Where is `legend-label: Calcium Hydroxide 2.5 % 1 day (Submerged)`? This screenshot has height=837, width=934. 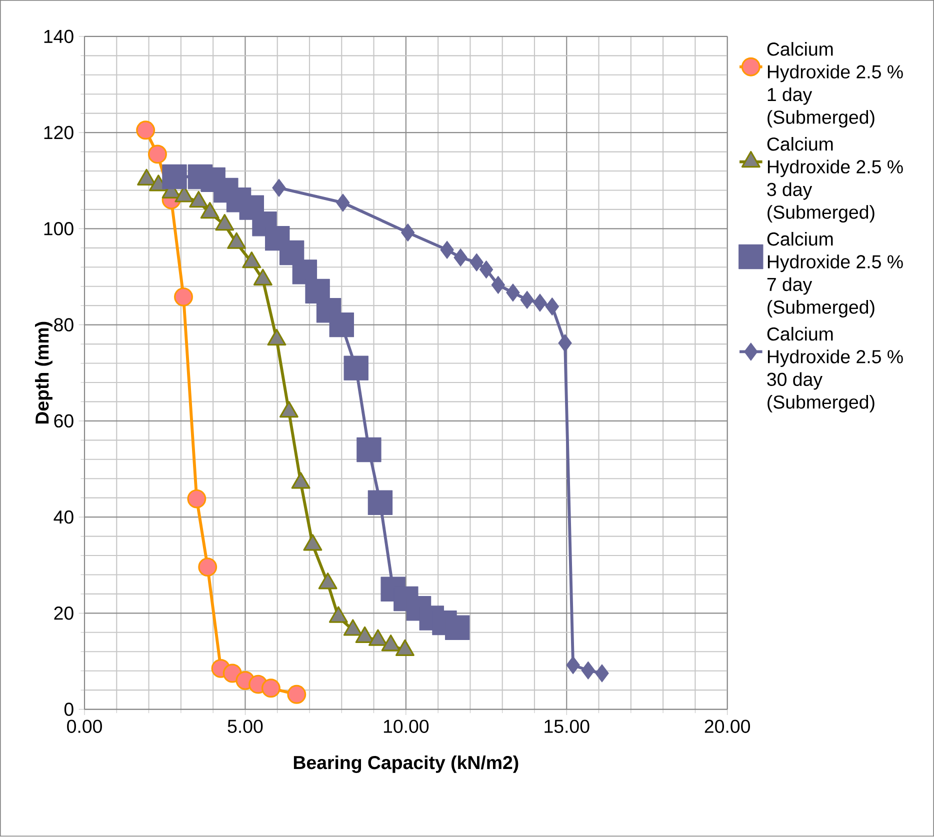 legend-label: Calcium Hydroxide 2.5 % 1 day (Submerged) is located at coordinates (835, 85).